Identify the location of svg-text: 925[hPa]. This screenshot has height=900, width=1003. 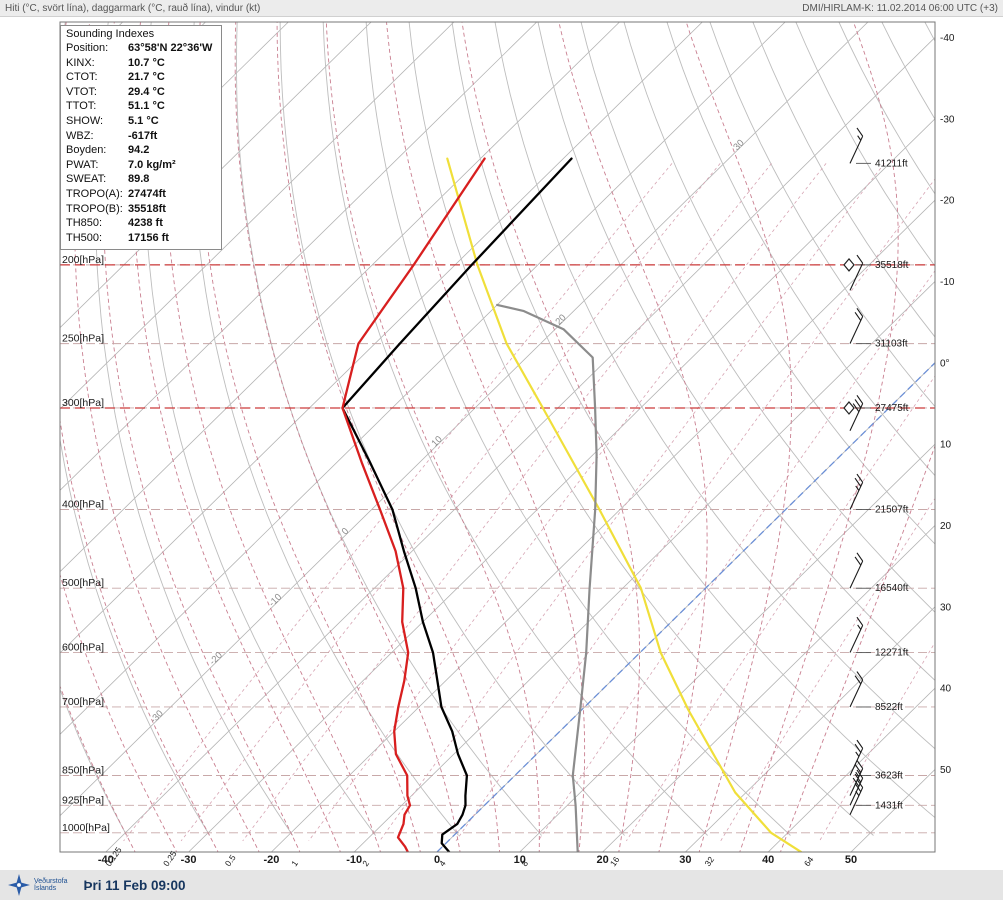
(83, 800).